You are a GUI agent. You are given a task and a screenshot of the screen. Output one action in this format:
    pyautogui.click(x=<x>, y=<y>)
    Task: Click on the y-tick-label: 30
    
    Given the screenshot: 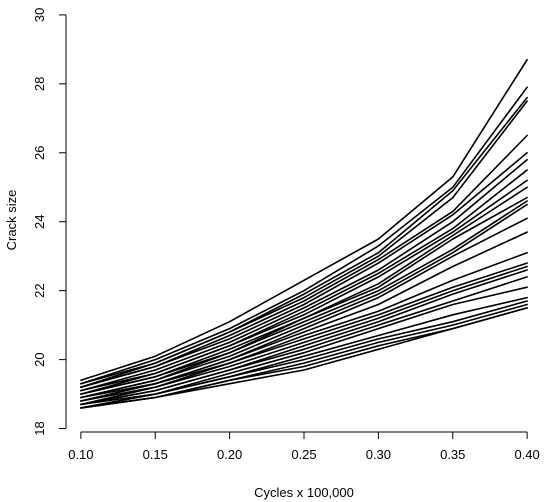 What is the action you would take?
    pyautogui.click(x=39, y=15)
    